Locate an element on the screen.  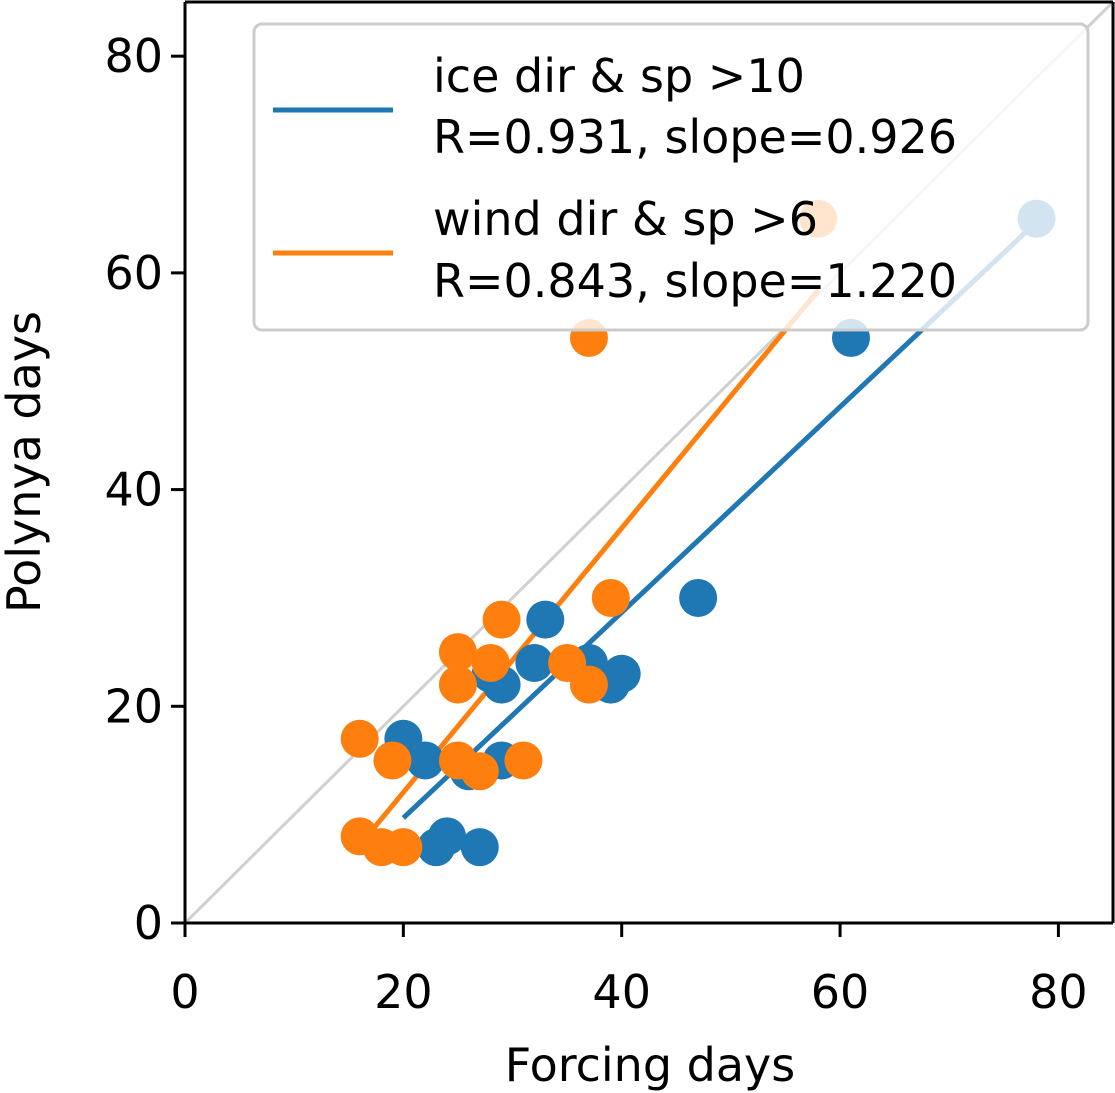
x-tick-label-0: 0 is located at coordinates (184, 992).